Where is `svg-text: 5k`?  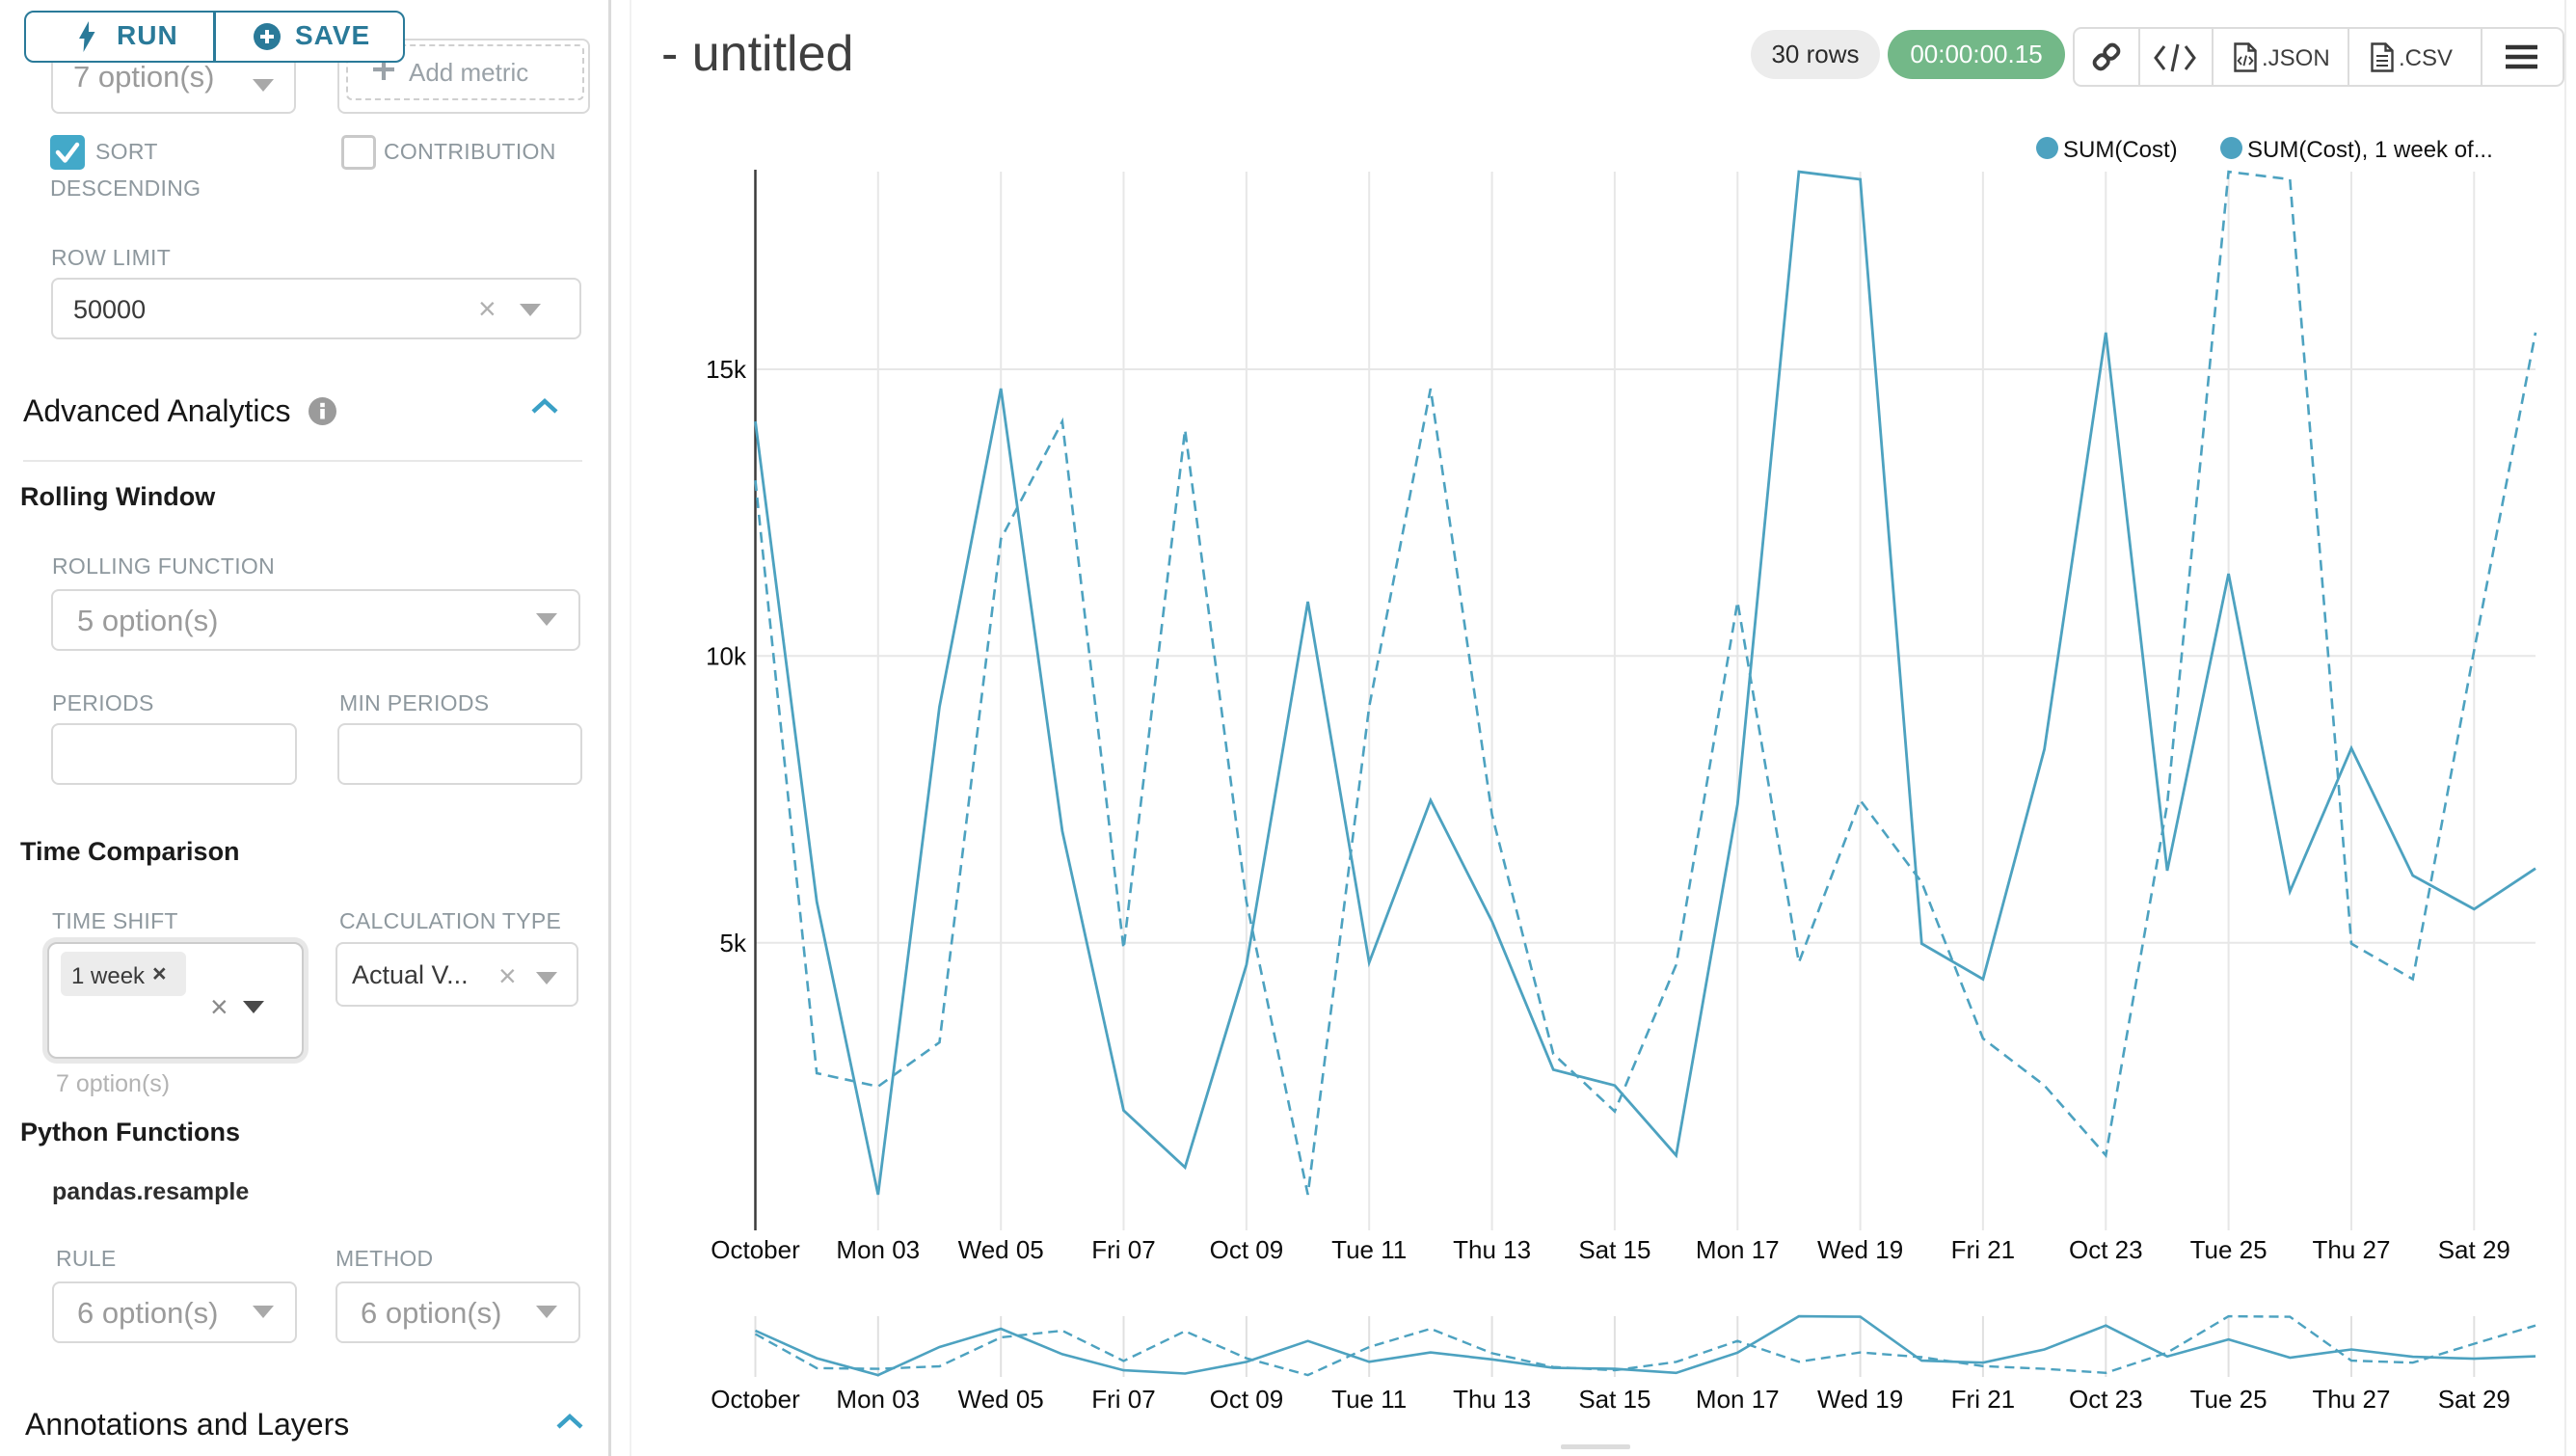
svg-text: 5k is located at coordinates (734, 943).